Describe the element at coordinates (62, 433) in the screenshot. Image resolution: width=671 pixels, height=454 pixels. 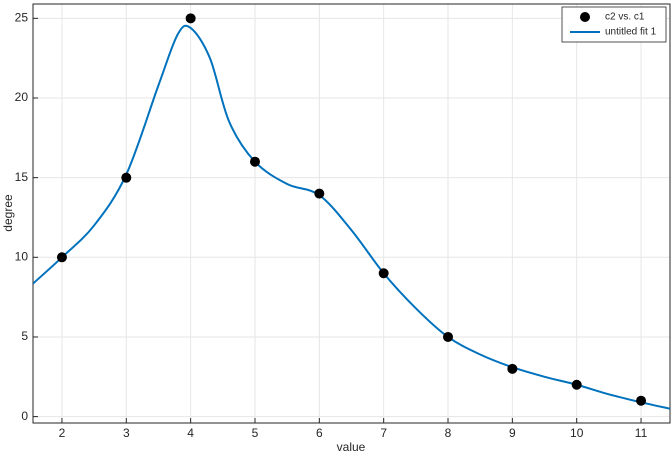
I see `x-tick-label: 2` at that location.